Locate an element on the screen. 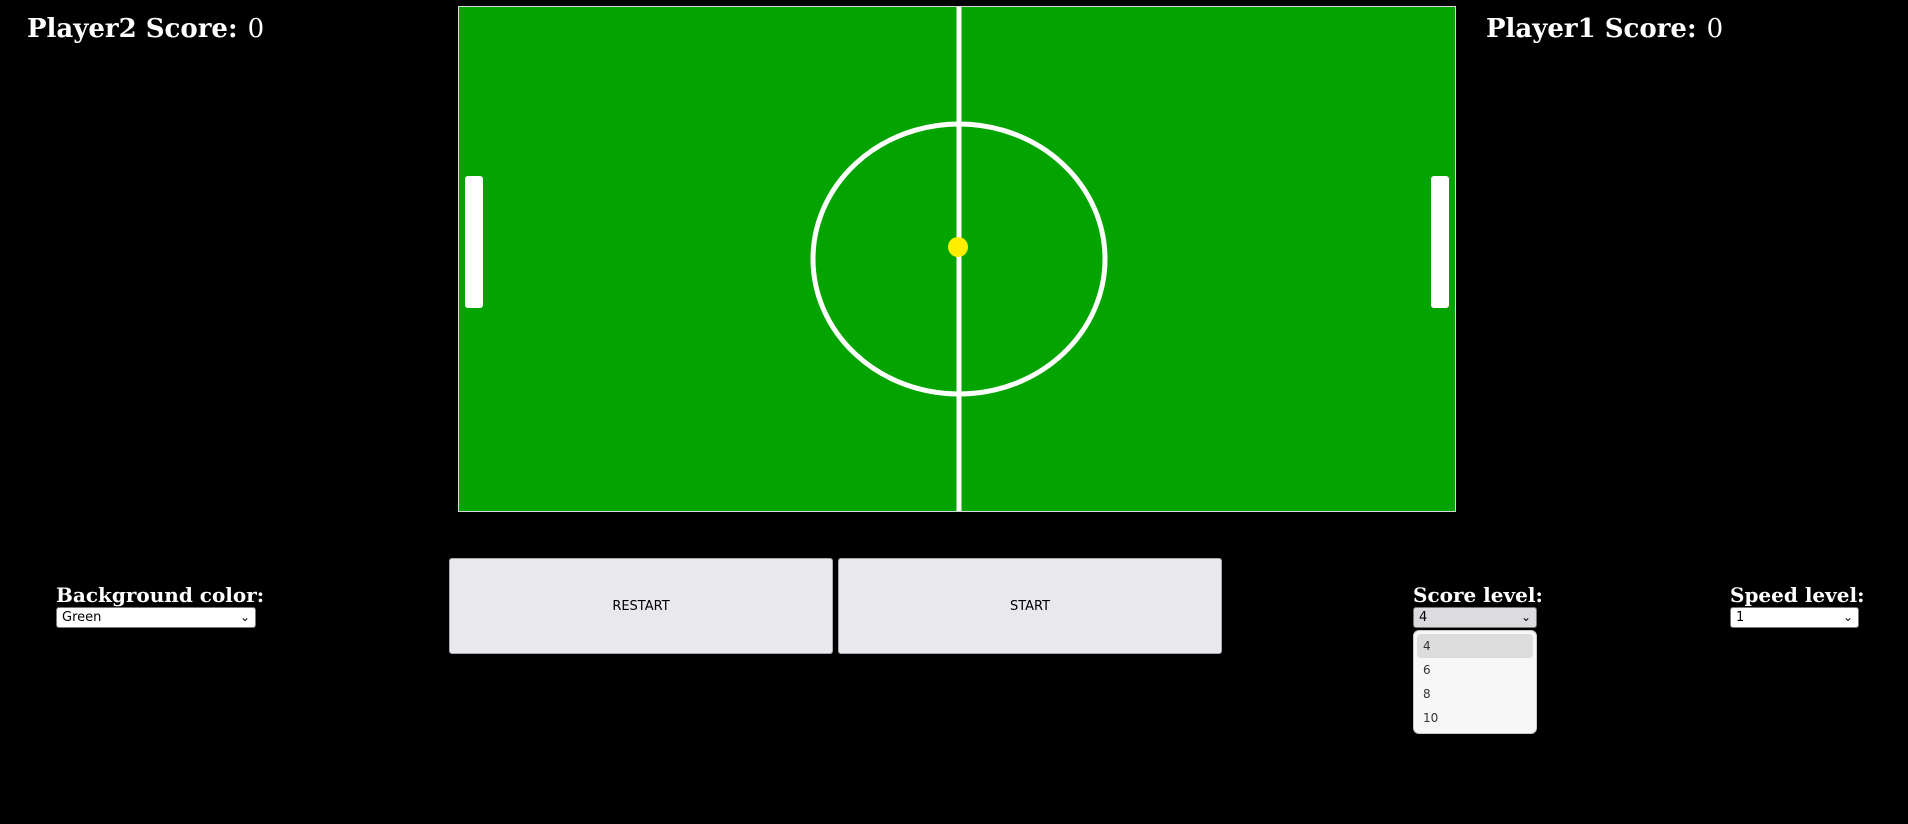  background-color-control: Background color: Green ⌄ is located at coordinates (160, 605).